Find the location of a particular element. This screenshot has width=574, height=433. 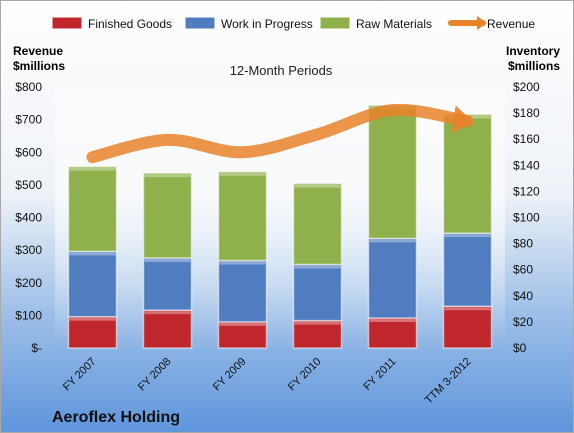

left-axis-ticks: $- $100 $200 $300 $400 $500 $600 $700 $800 is located at coordinates (28, 217).